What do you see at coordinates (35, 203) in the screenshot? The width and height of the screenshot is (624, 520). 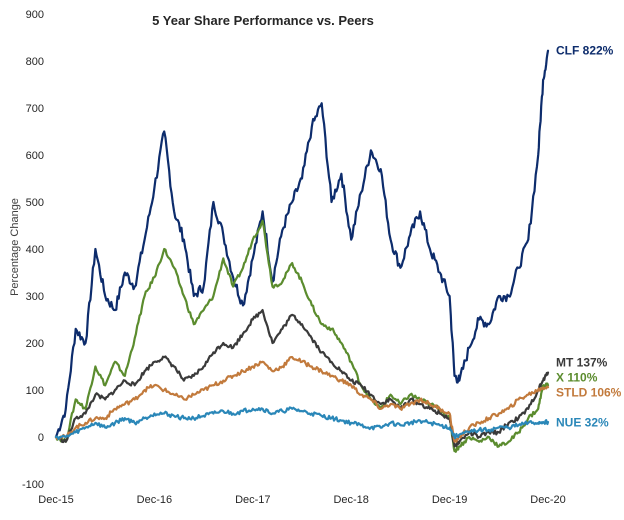 I see `y-tick-label: 500` at bounding box center [35, 203].